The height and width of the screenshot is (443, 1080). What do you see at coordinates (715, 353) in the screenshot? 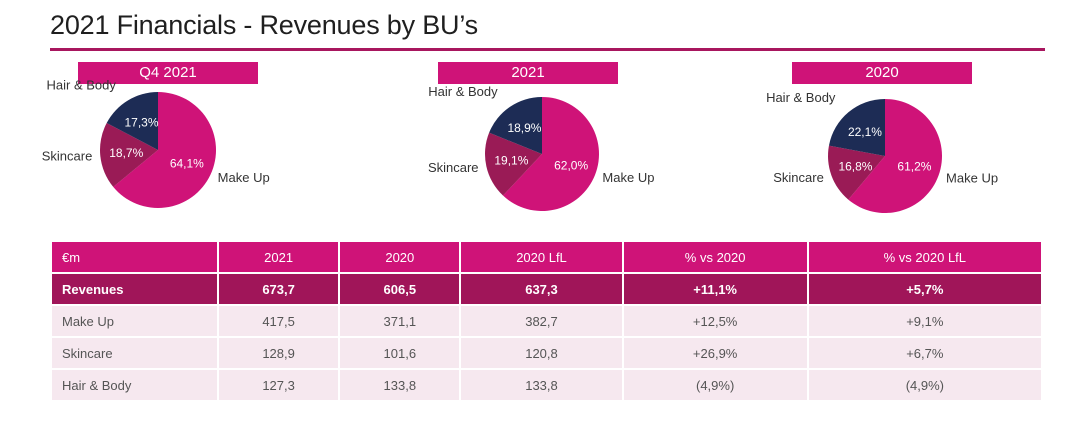
I see `table-cell: +26,9%` at bounding box center [715, 353].